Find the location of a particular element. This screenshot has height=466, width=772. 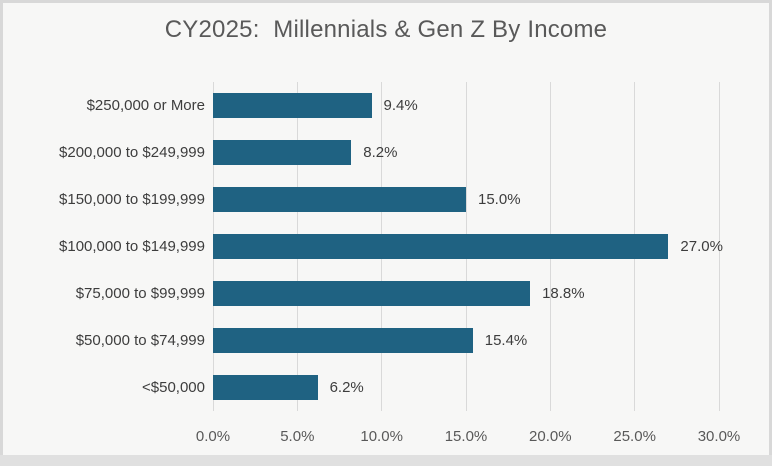

x-tick-label: 30.0% is located at coordinates (719, 436).